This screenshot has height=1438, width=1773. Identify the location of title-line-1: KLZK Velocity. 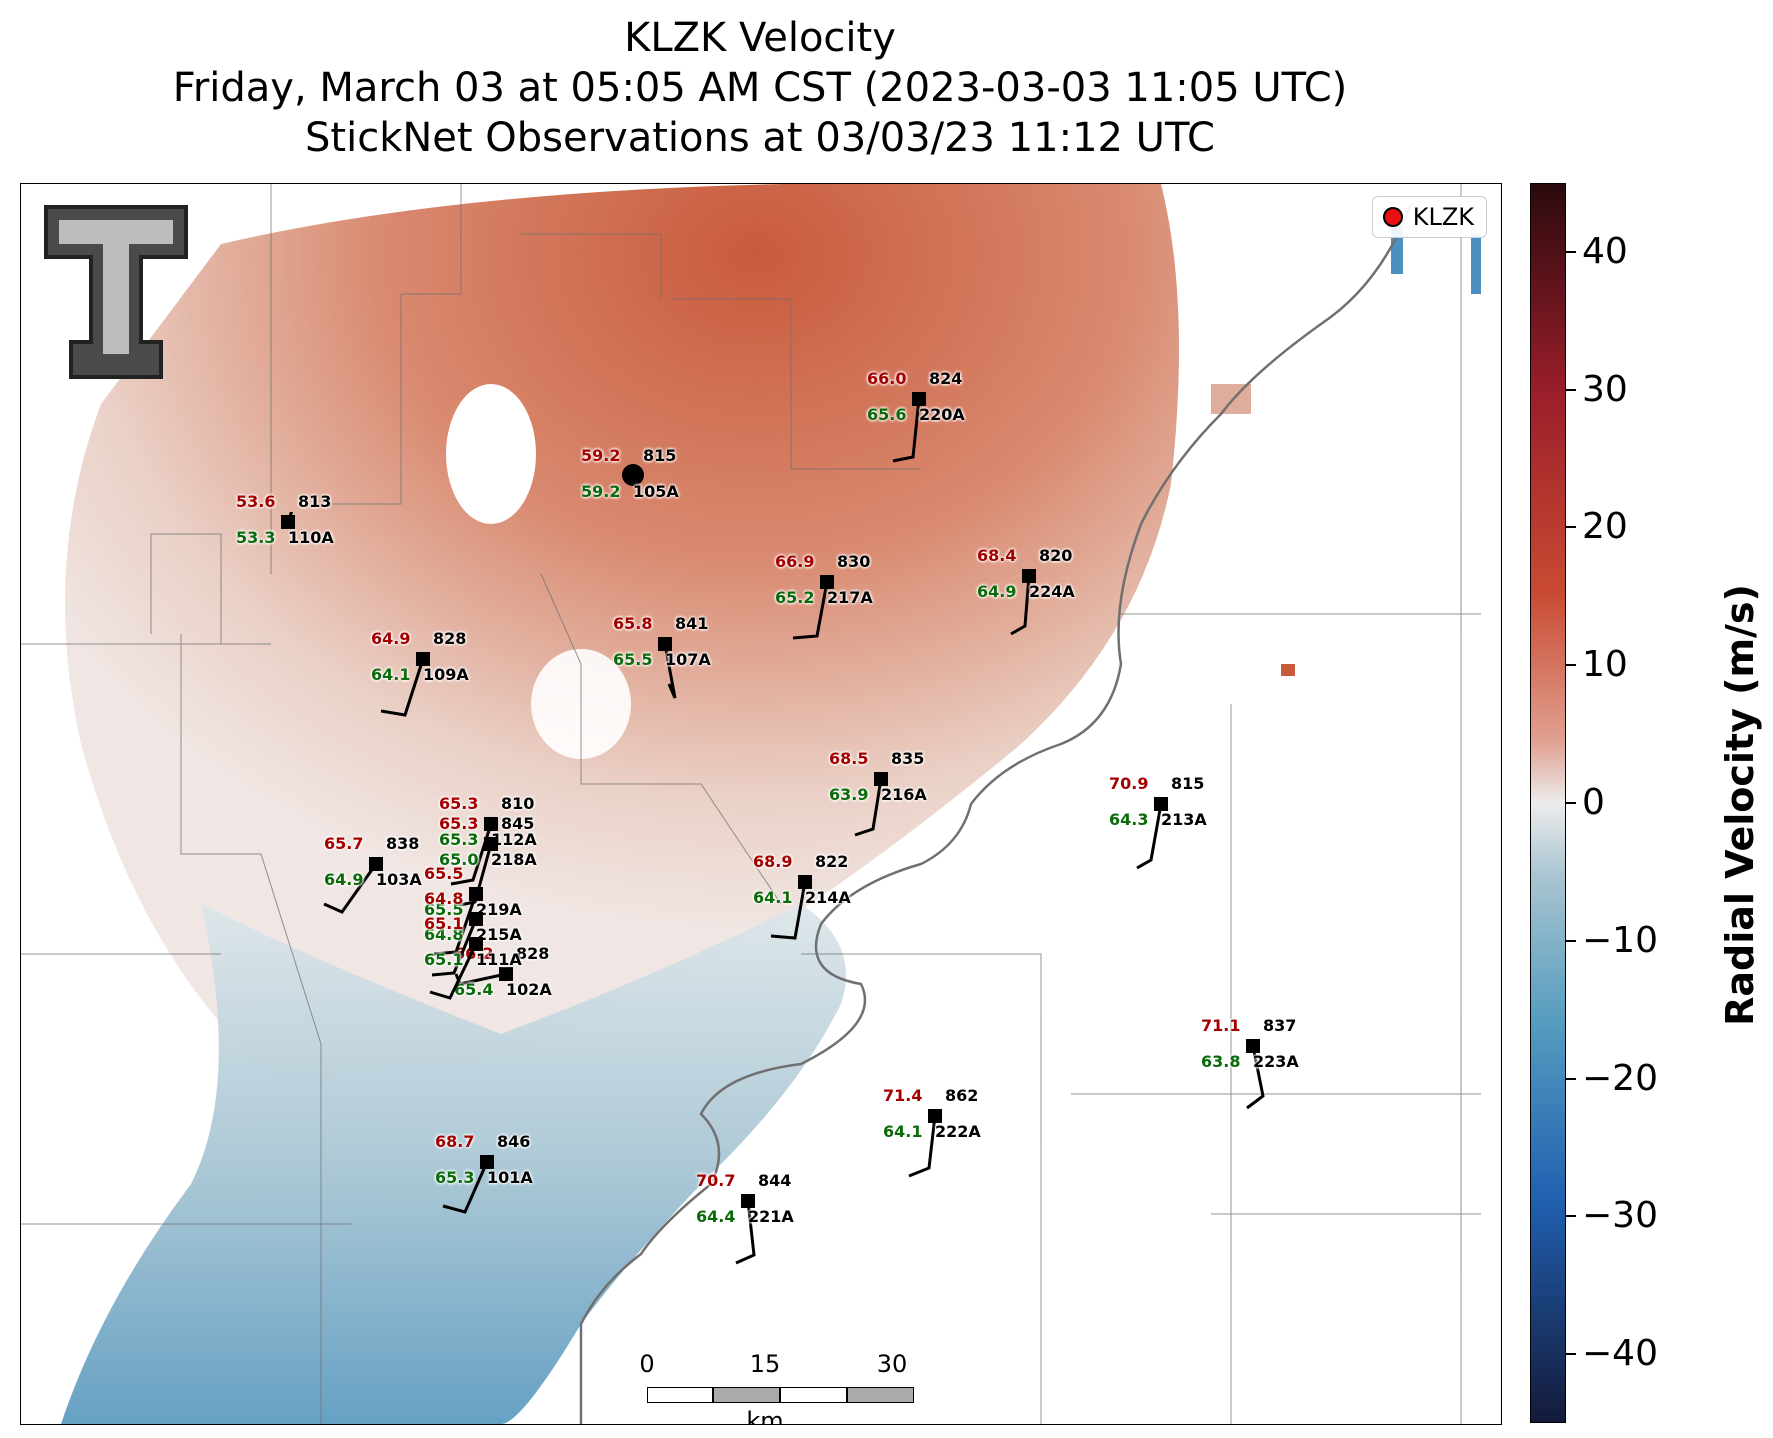
(760, 38).